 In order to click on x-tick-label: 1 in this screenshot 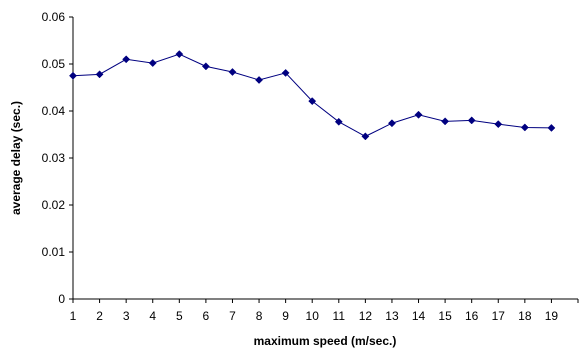, I will do `click(73, 316)`.